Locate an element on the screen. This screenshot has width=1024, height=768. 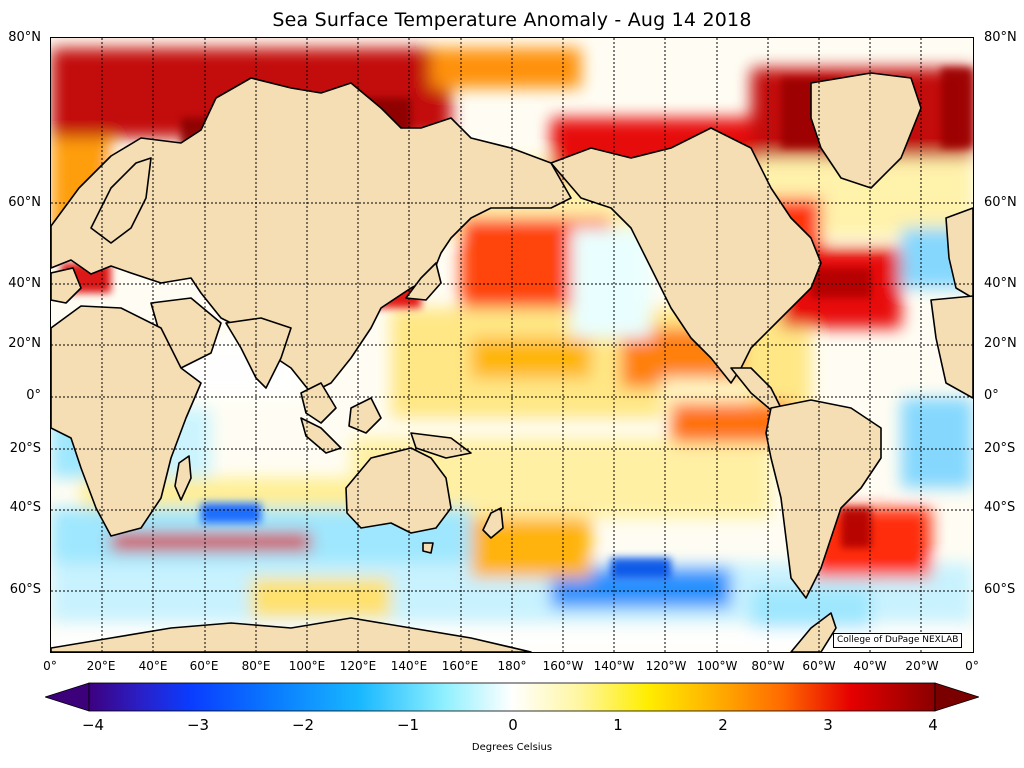
land-greenland is located at coordinates (866, 130).